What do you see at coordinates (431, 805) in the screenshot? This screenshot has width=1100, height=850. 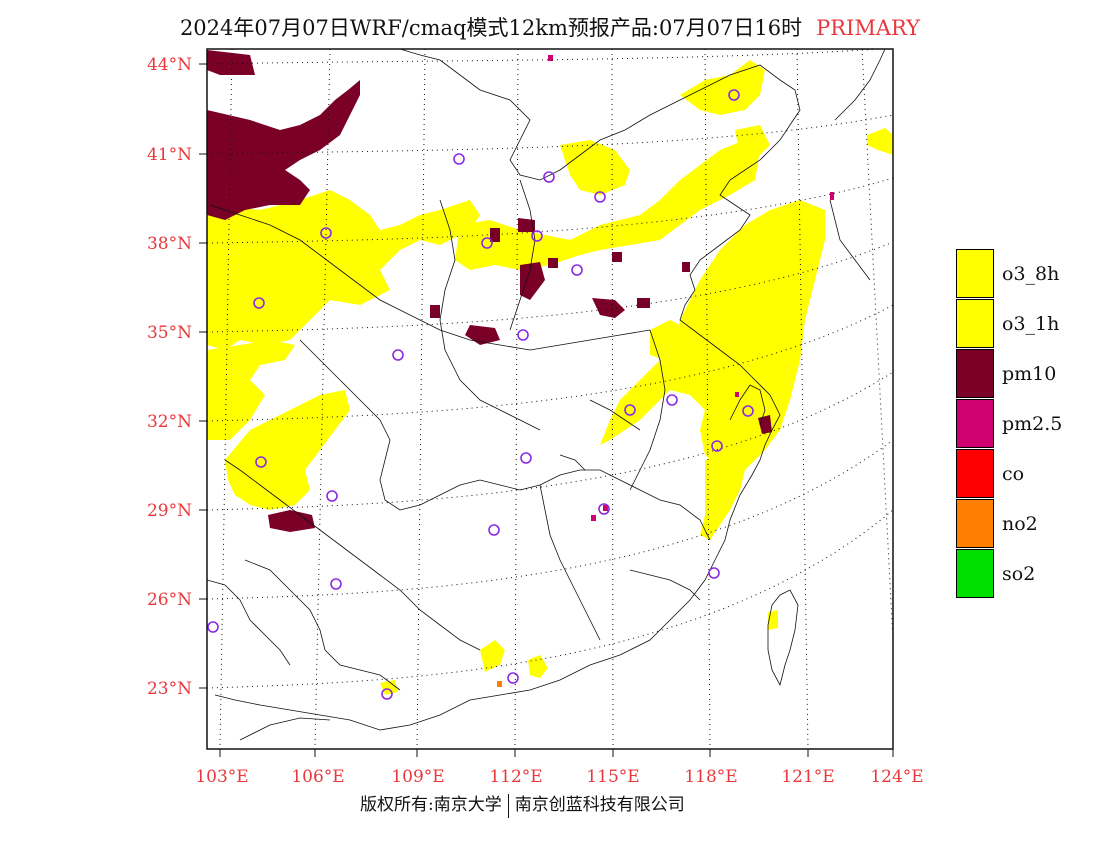 I see `copyright-owner: 版权所有:南京大学` at bounding box center [431, 805].